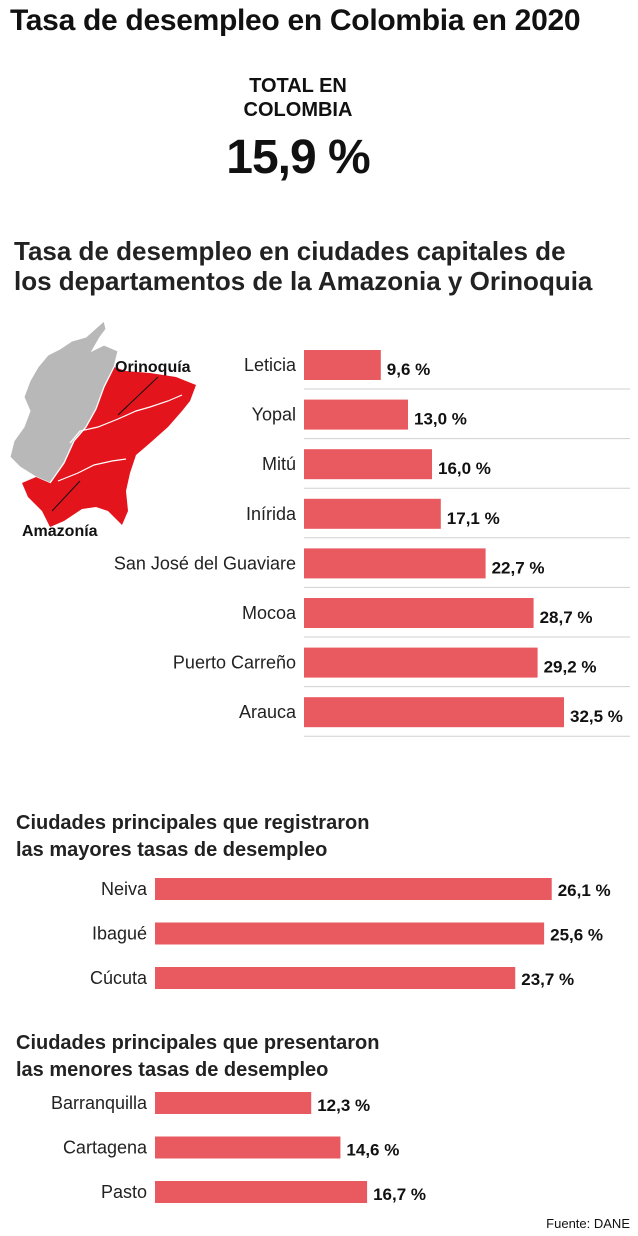  Describe the element at coordinates (172, 850) in the screenshot. I see `chart2-title-line2: las mayores tasas de desempleo` at that location.